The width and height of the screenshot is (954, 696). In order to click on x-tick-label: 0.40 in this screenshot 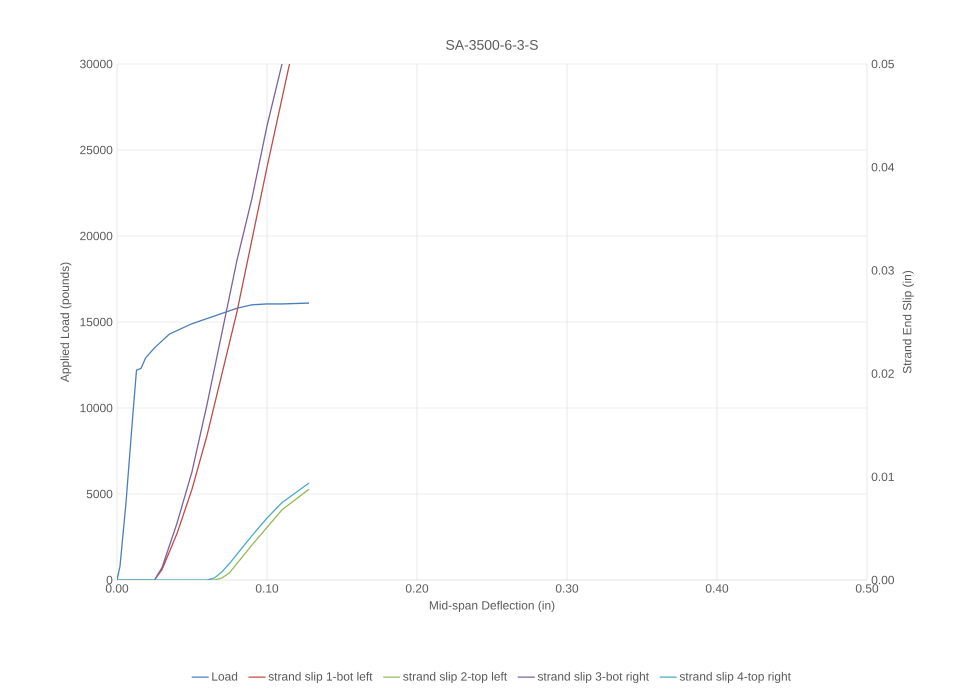, I will do `click(717, 588)`.